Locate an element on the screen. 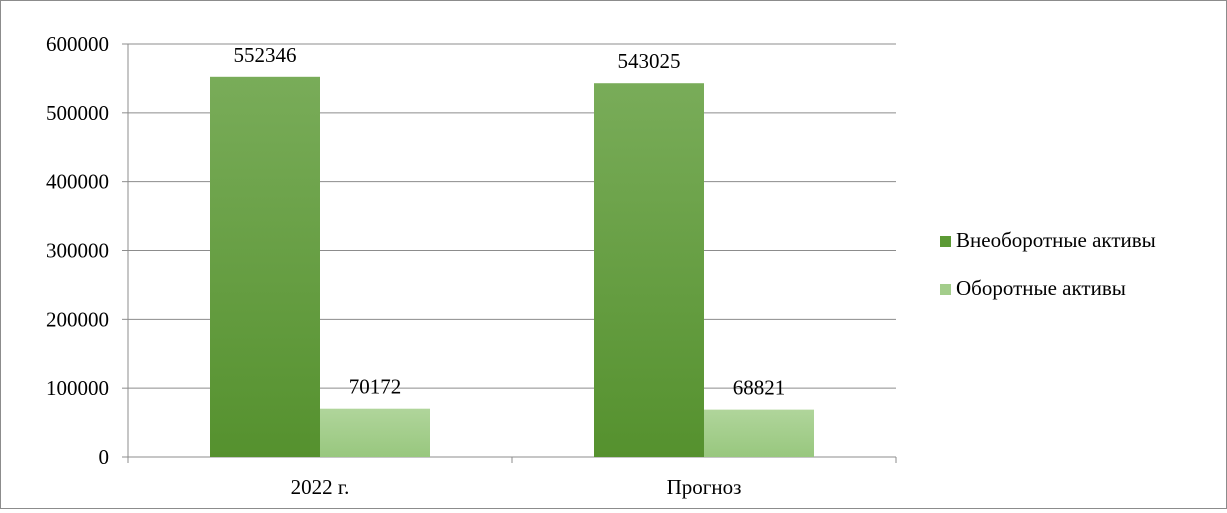 This screenshot has height=513, width=1227. y-tick-label: 400000 is located at coordinates (77, 182).